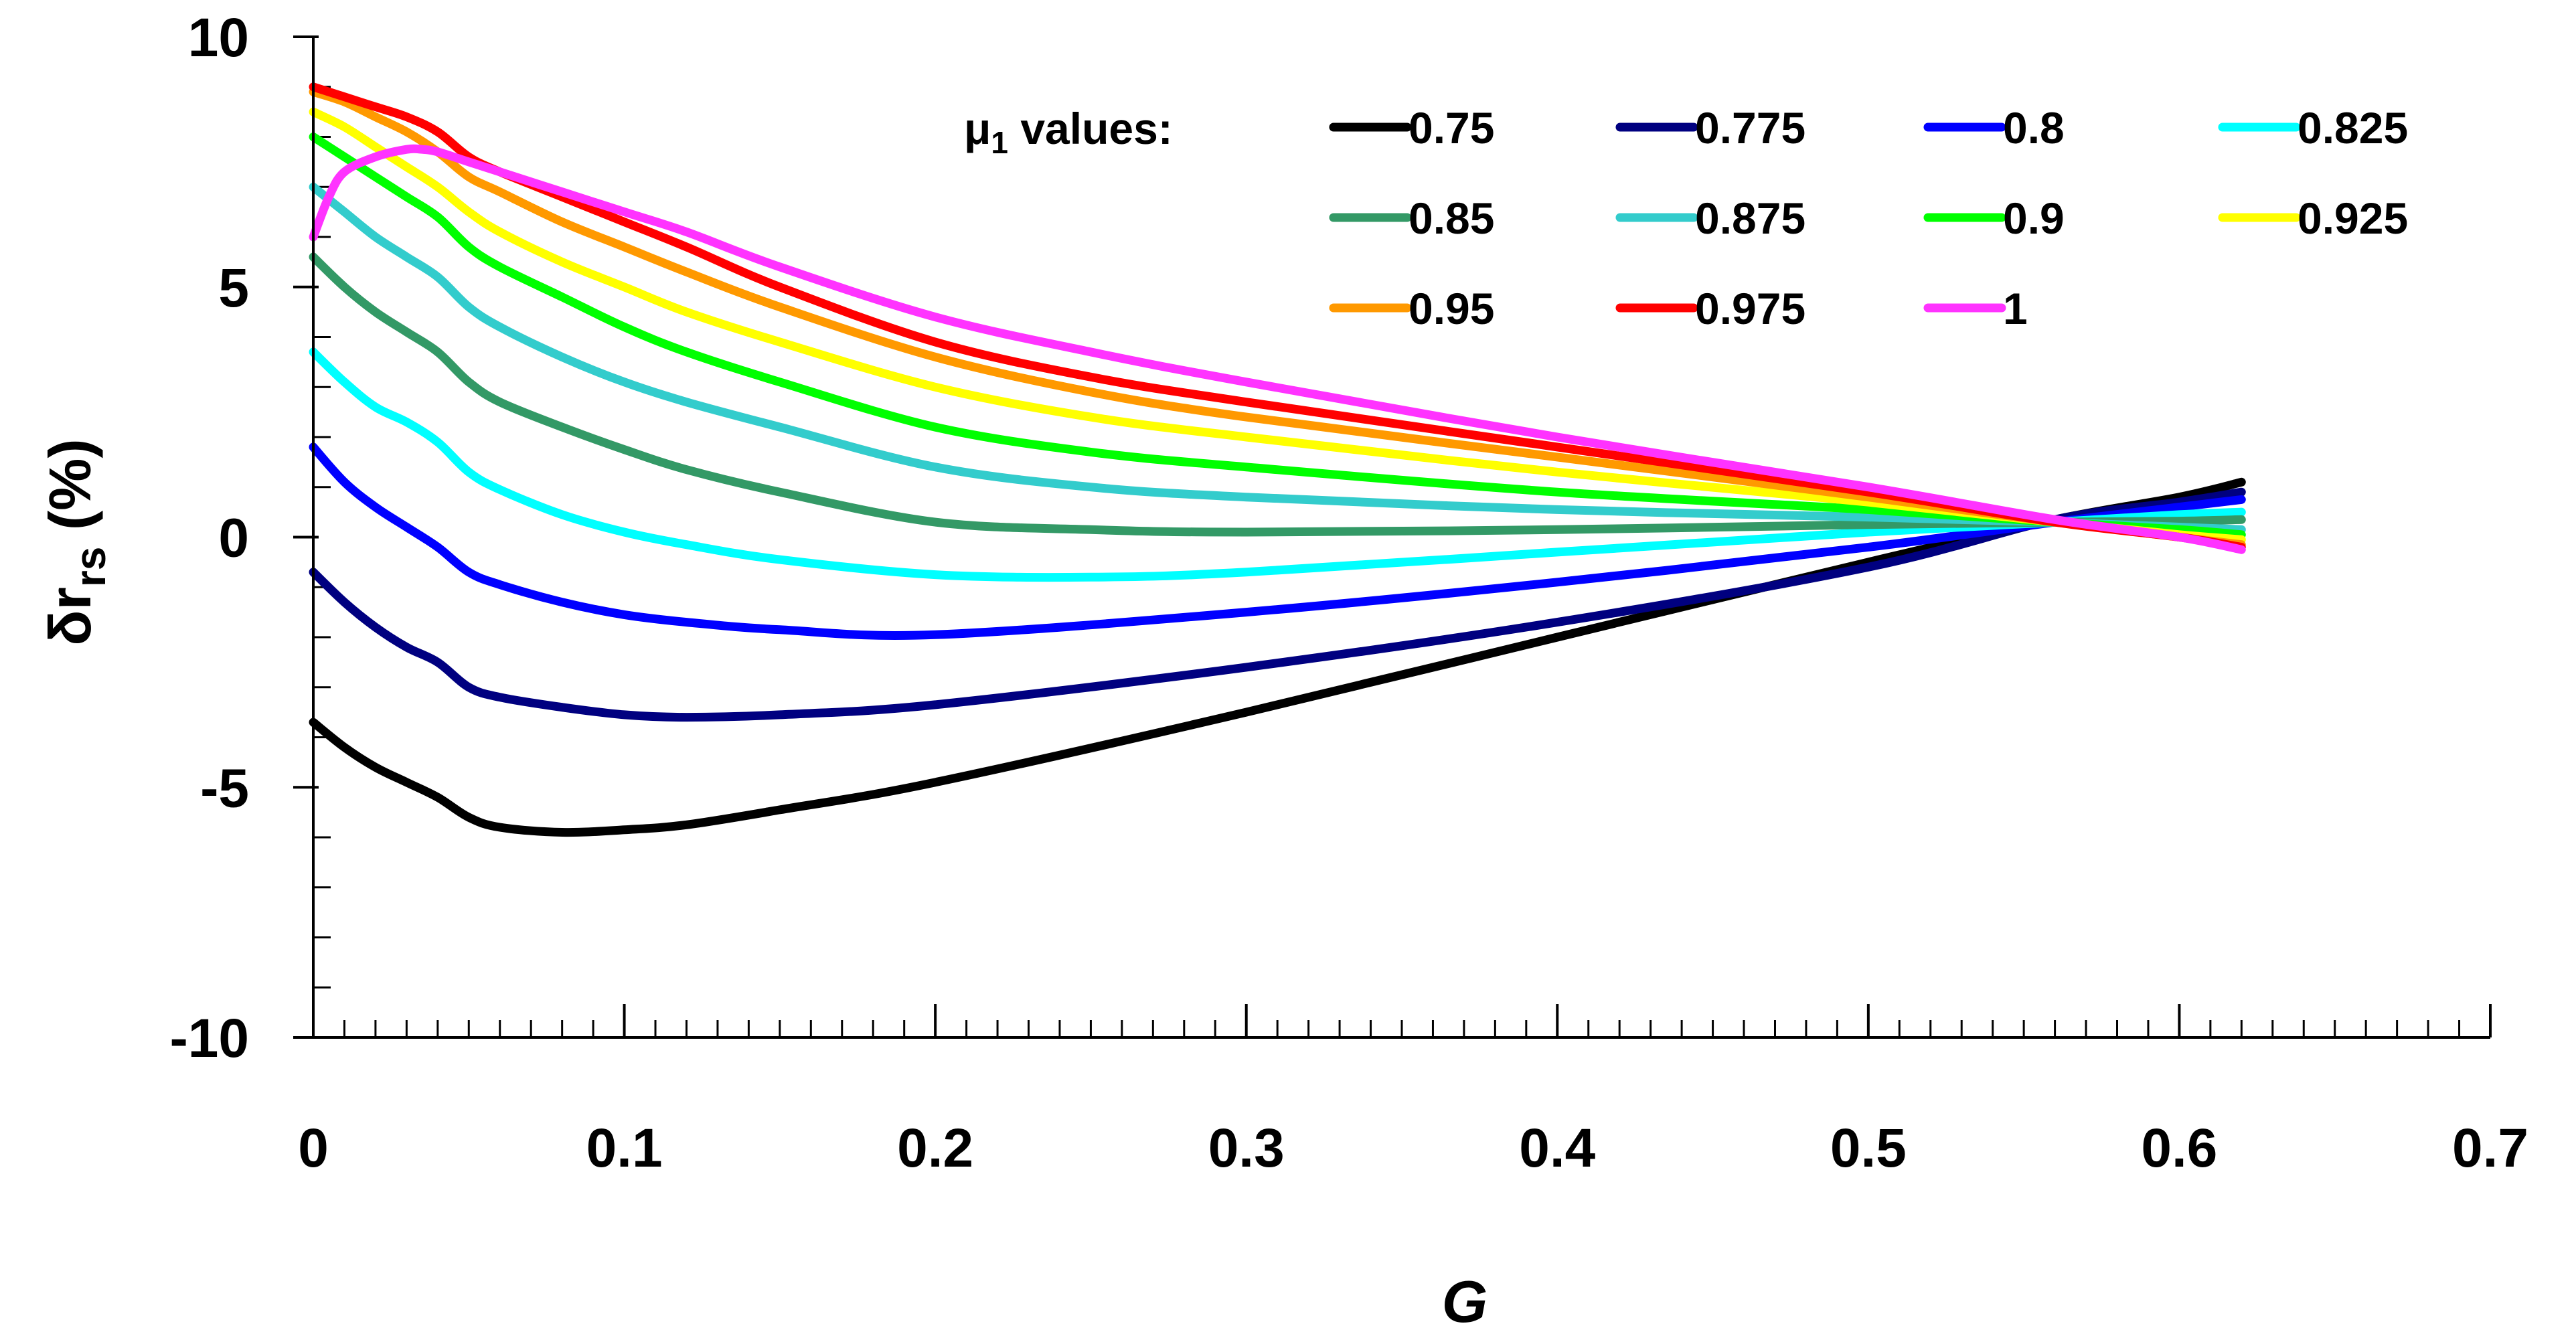  What do you see at coordinates (2016, 308) in the screenshot?
I see `legend-label: 1` at bounding box center [2016, 308].